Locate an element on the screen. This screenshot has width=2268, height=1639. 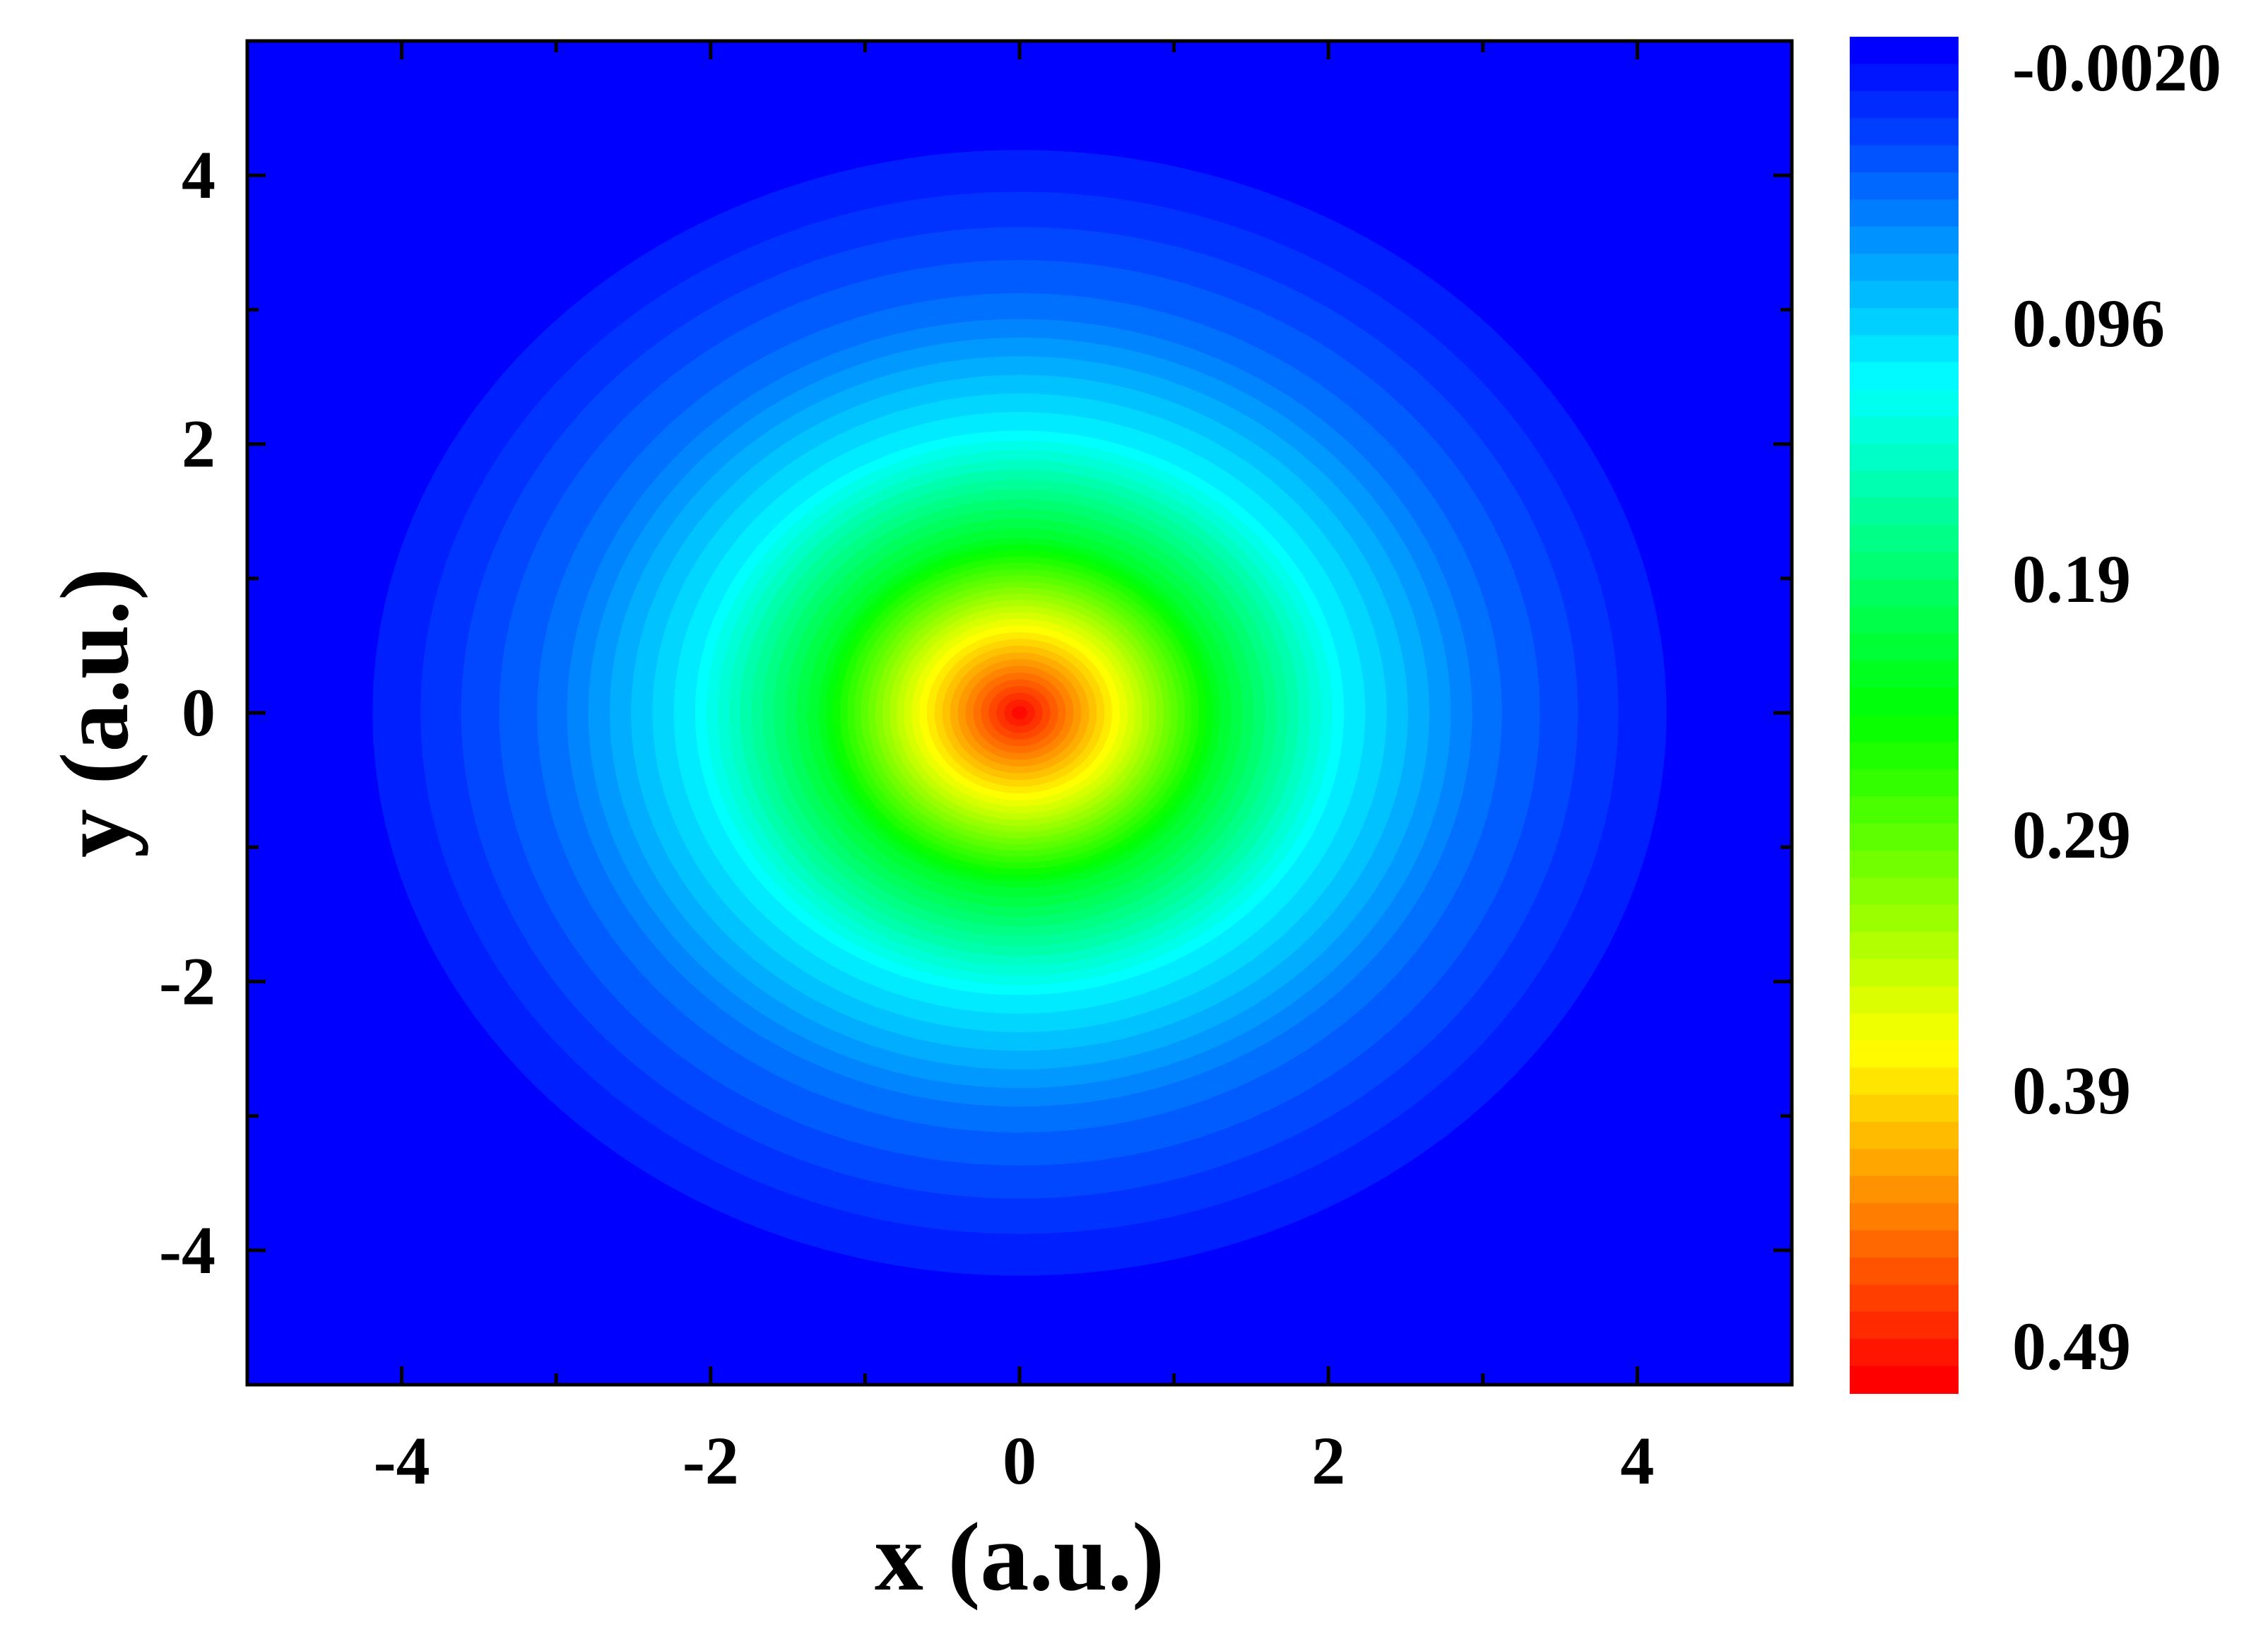
x-tick-label: 0 is located at coordinates (1019, 1460).